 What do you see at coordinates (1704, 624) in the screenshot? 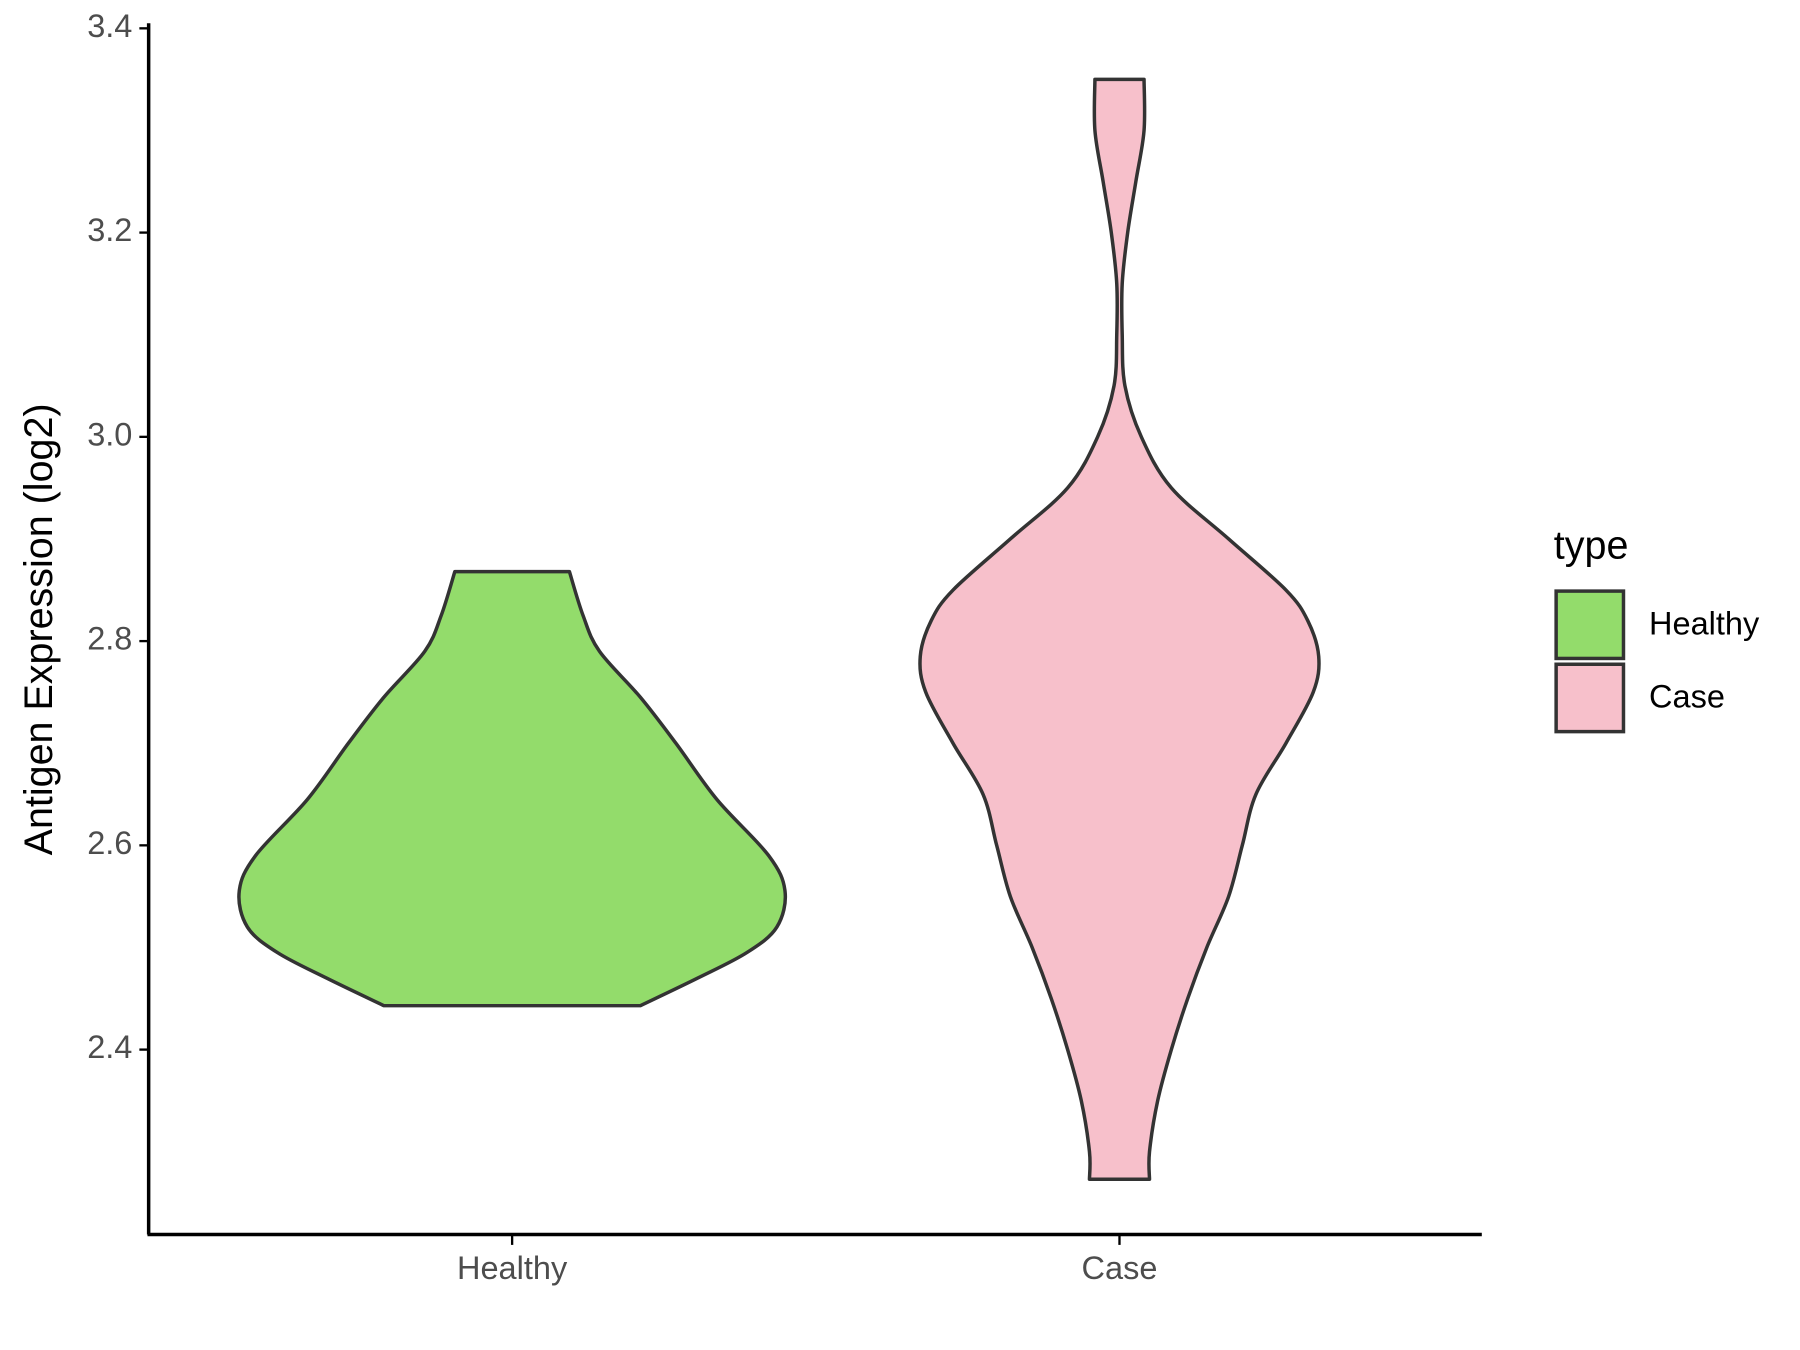
I see `legend-label: Healthy` at bounding box center [1704, 624].